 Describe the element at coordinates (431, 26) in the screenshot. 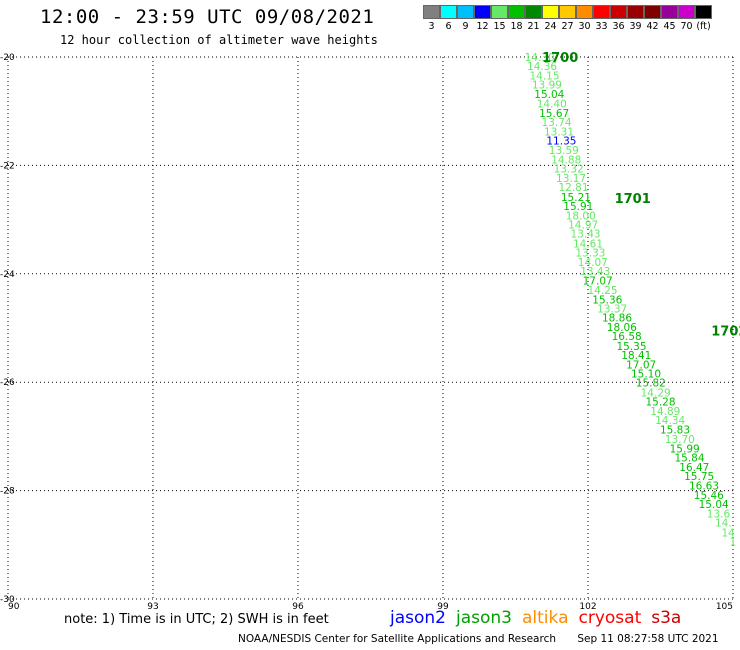

I see `legend-value: 3` at that location.